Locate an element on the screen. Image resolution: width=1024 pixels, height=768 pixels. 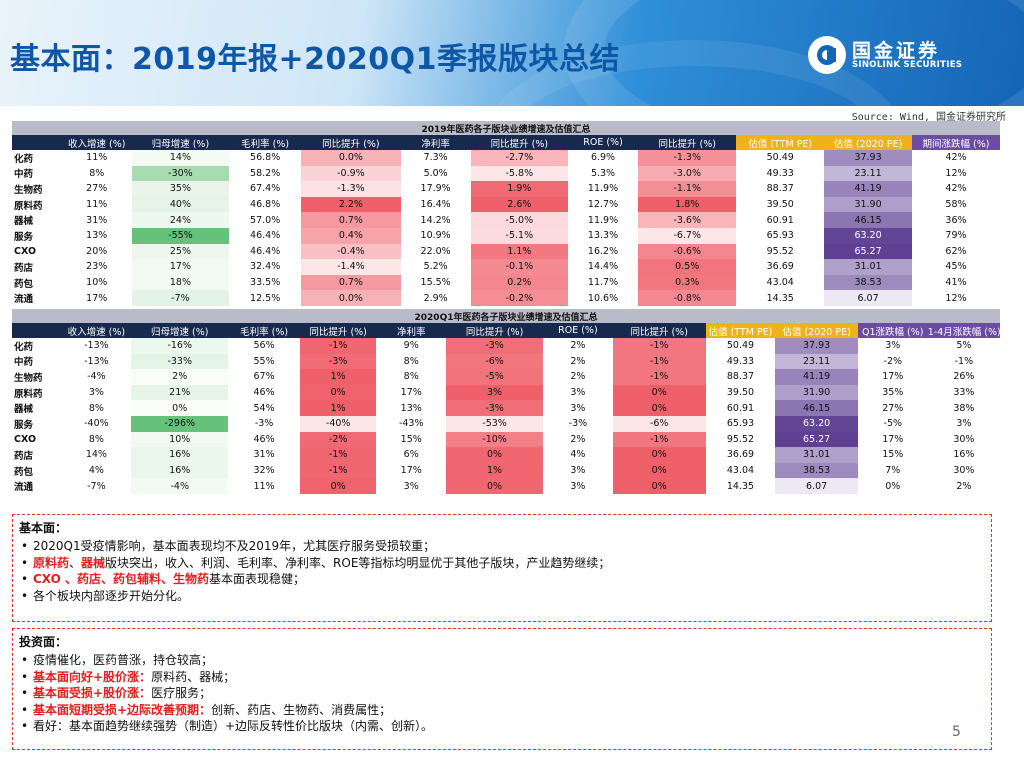
row-label: 药包 is located at coordinates (24, 284).